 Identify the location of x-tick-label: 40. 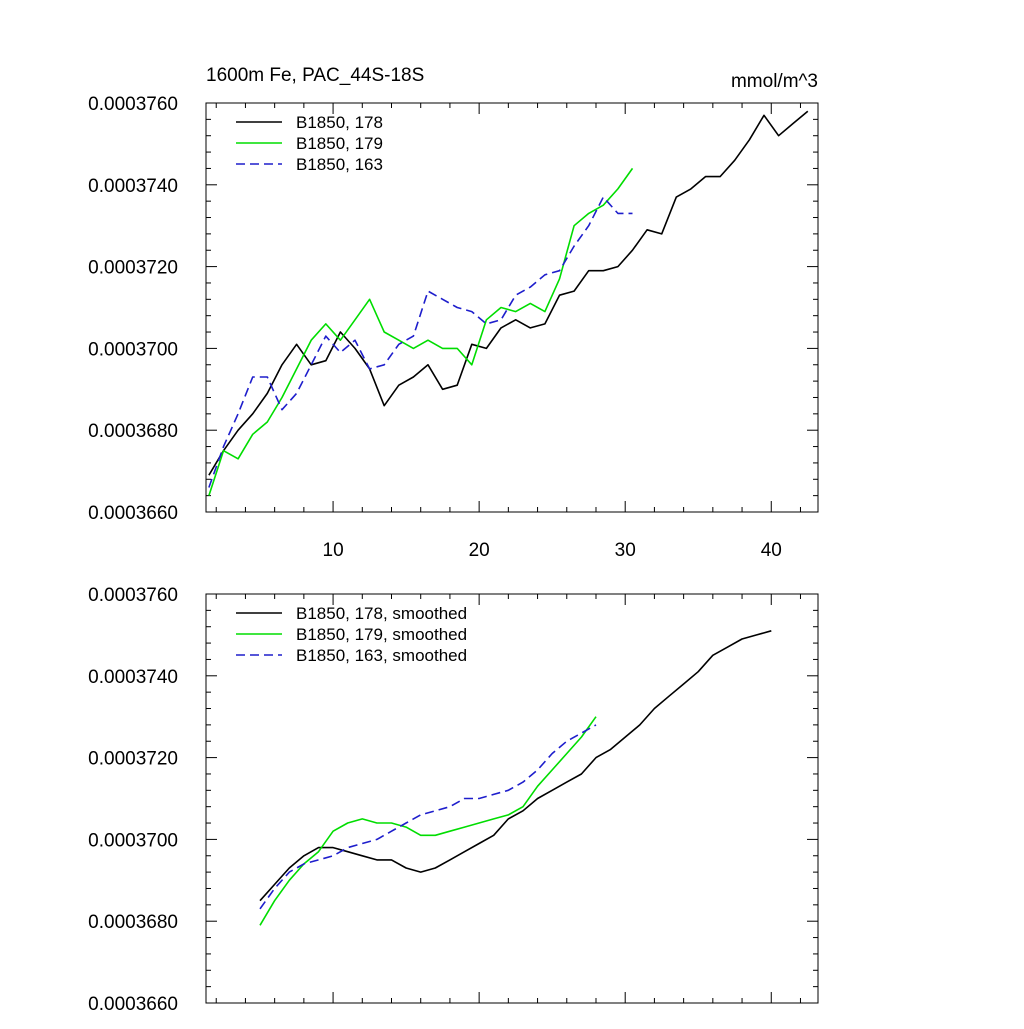
(771, 550).